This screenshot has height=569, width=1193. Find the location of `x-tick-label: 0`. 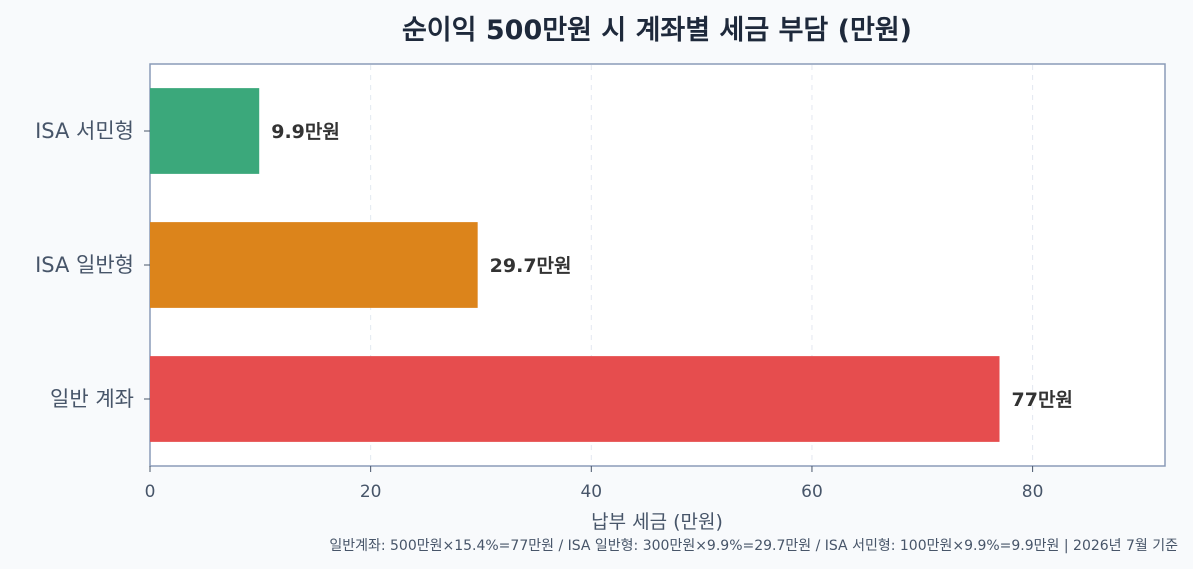

x-tick-label: 0 is located at coordinates (150, 492).